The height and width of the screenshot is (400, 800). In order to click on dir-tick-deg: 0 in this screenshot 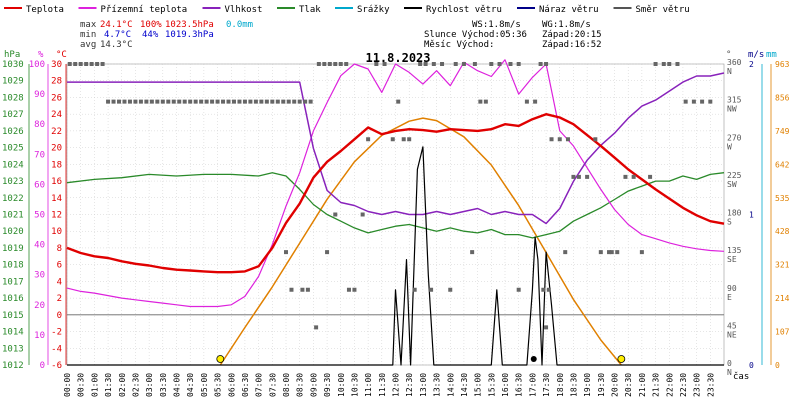, I will do `click(729, 363)`.